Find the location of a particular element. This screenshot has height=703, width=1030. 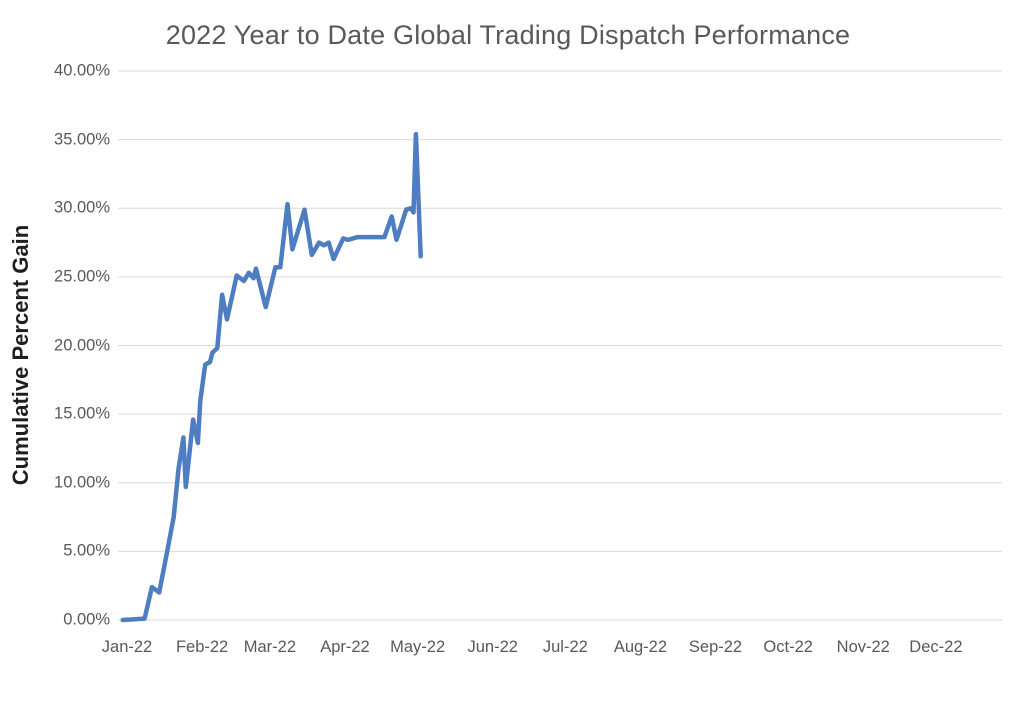

x-tick-label: Nov-22 is located at coordinates (863, 647).